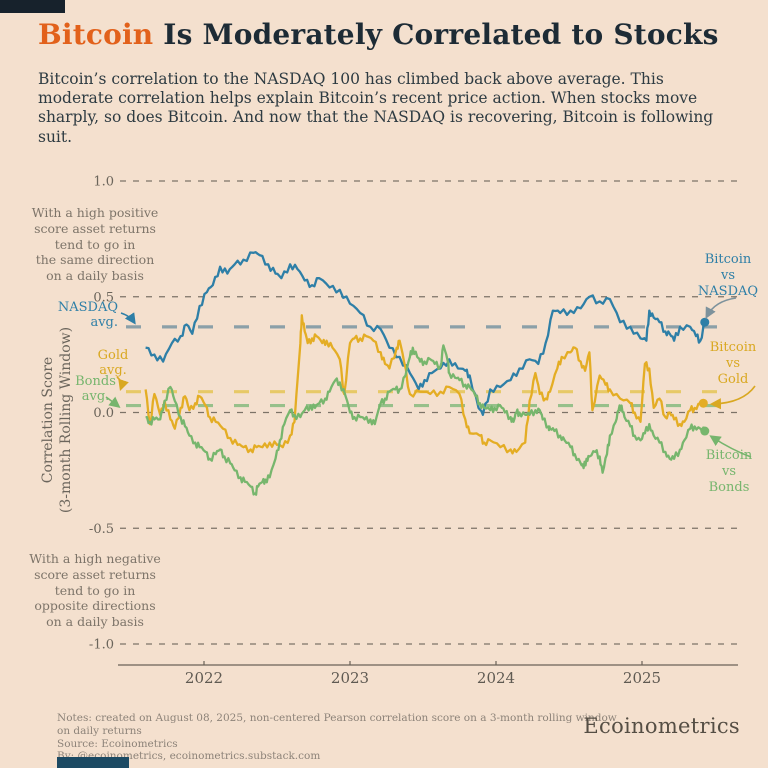 This screenshot has height=768, width=768. Describe the element at coordinates (729, 471) in the screenshot. I see `series-label-bitcoin-vs-bonds: Bitcoin vs Bonds` at that location.